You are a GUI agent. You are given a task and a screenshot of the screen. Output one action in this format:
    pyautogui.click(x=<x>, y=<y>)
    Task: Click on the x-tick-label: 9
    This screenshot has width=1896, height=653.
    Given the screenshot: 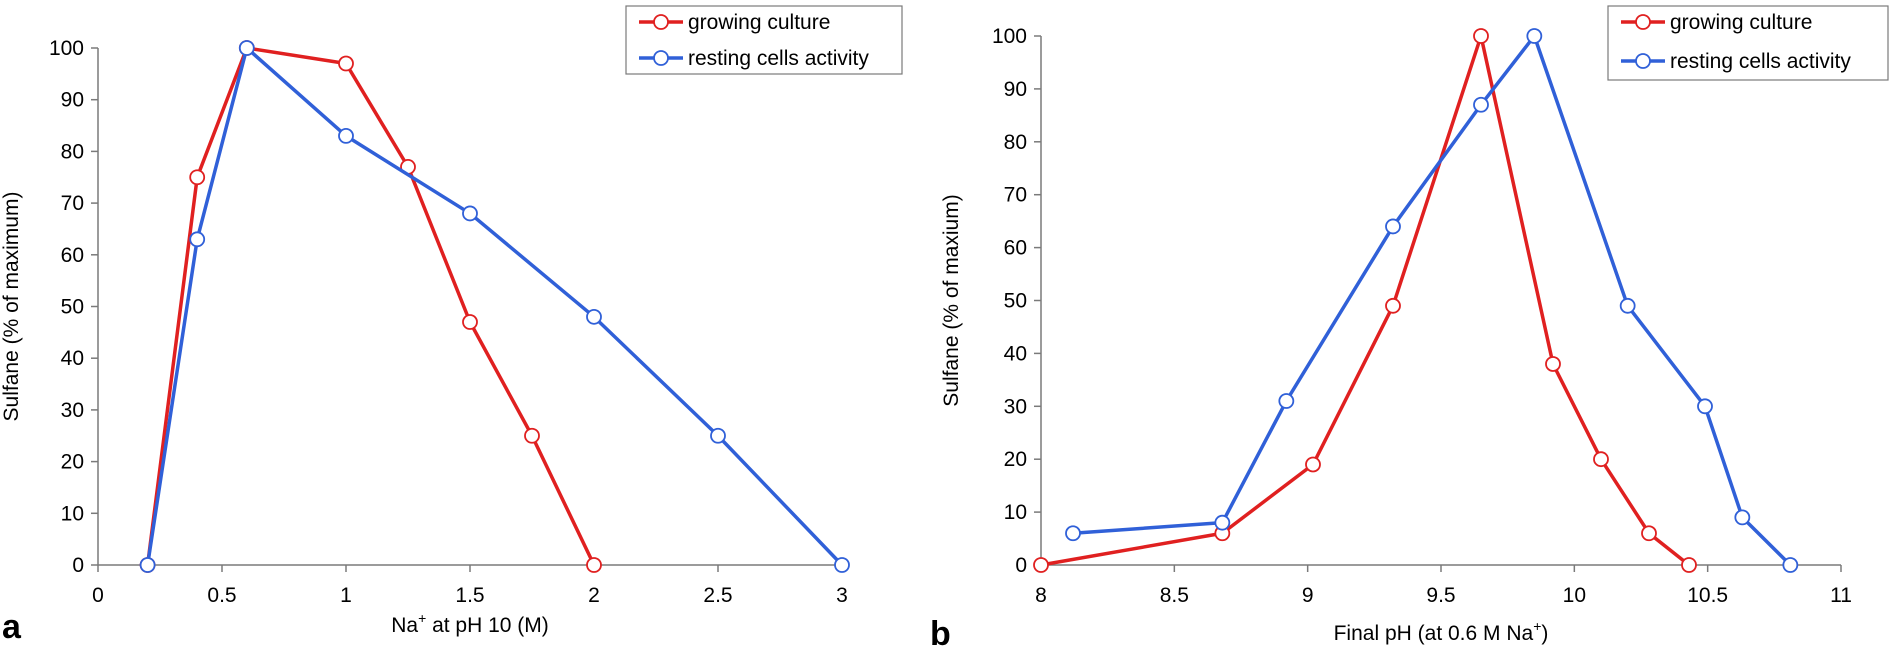 What is the action you would take?
    pyautogui.click(x=1308, y=595)
    